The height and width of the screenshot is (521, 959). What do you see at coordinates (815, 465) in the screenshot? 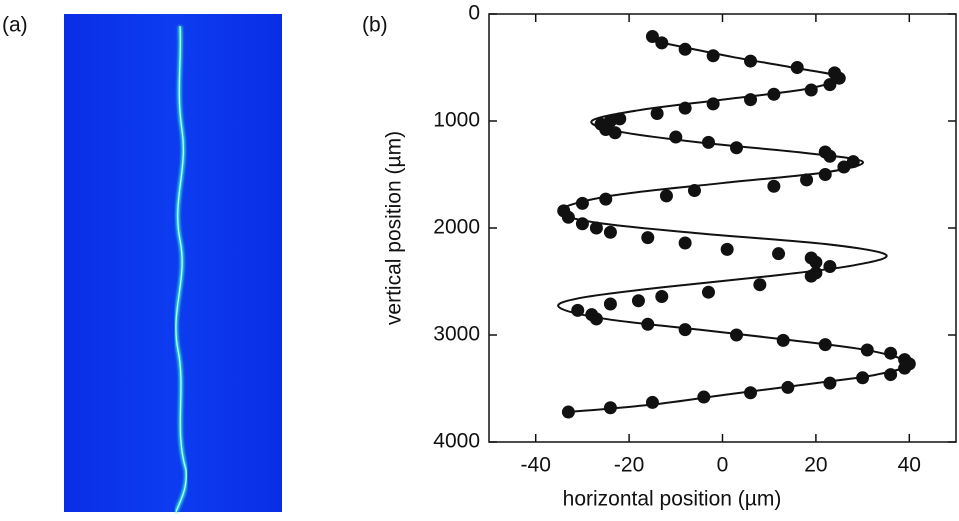
I see `x-tick-label: 20` at bounding box center [815, 465].